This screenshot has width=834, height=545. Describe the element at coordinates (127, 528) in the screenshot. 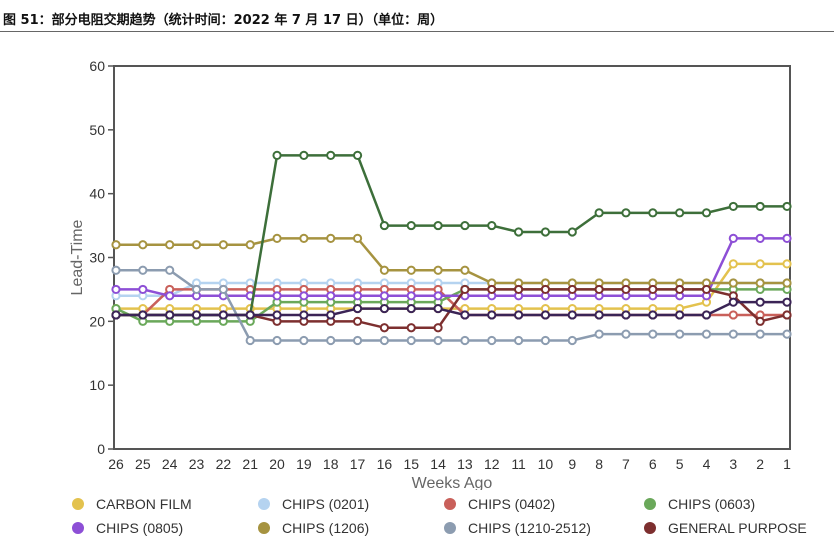

I see `legend-item: CHIPS (0805)` at that location.